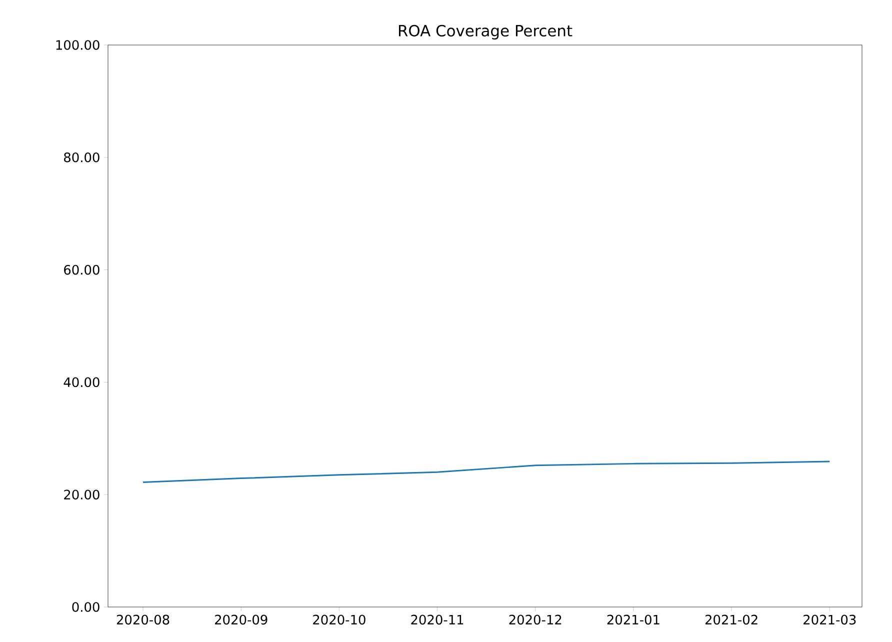  Describe the element at coordinates (82, 269) in the screenshot. I see `y-tick-label: 60.00` at that location.